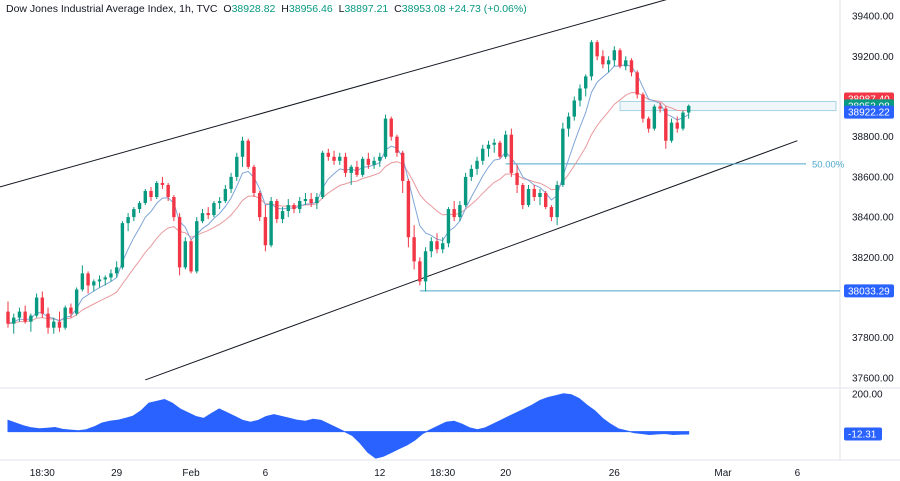 The height and width of the screenshot is (481, 900). I want to click on resistance-zone, so click(728, 106).